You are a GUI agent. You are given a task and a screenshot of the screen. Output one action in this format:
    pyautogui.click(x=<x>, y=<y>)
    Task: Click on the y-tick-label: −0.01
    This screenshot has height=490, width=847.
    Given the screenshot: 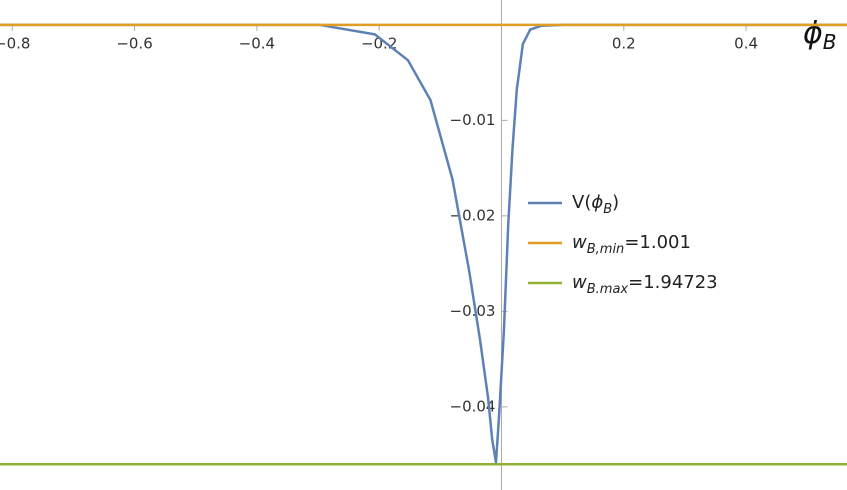 What is the action you would take?
    pyautogui.click(x=473, y=120)
    